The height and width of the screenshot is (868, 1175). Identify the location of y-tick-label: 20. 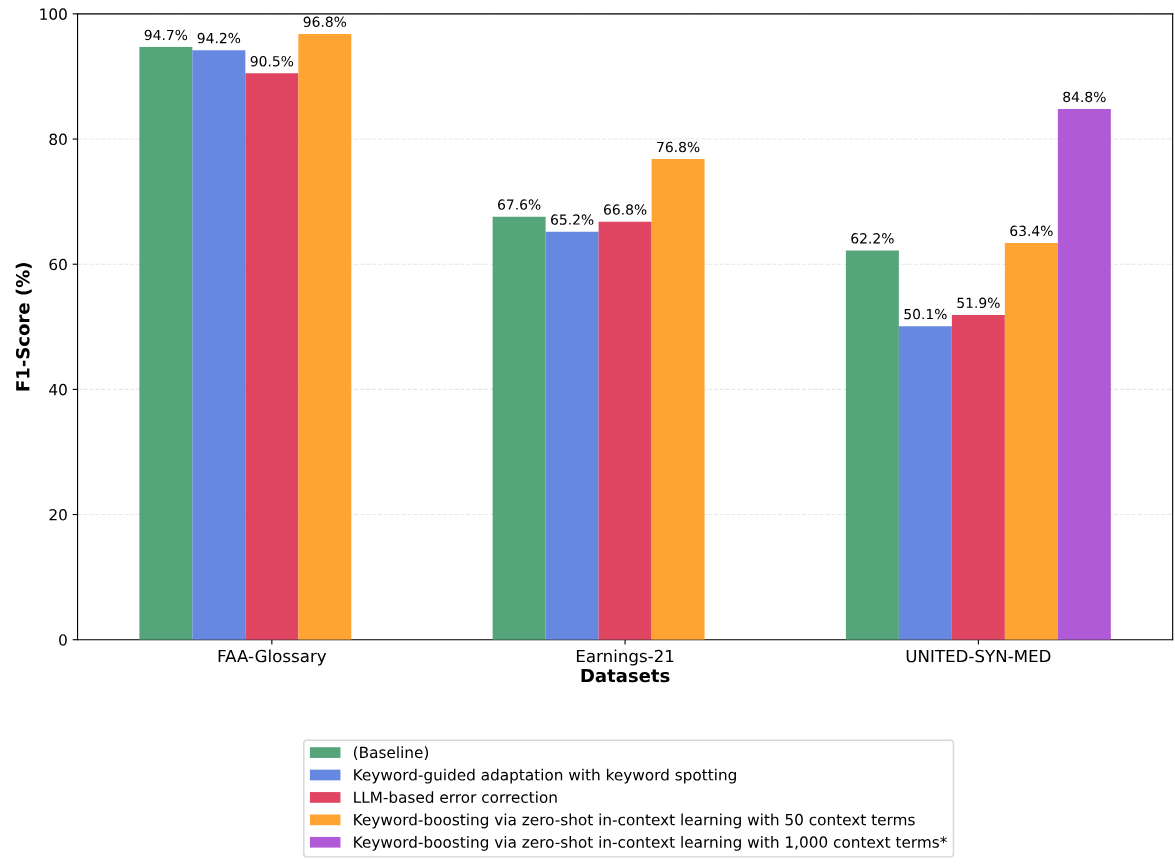
(58, 515).